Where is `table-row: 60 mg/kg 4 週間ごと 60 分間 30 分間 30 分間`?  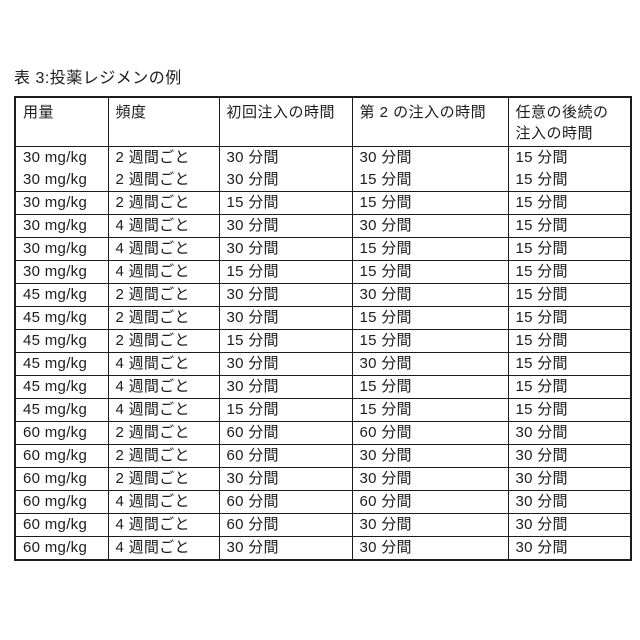 table-row: 60 mg/kg 4 週間ごと 60 分間 30 分間 30 分間 is located at coordinates (323, 525).